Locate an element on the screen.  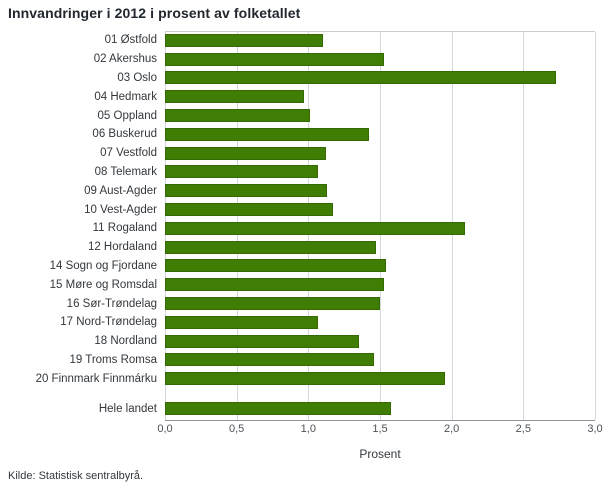
category-label: 06 Buskerud is located at coordinates (124, 134).